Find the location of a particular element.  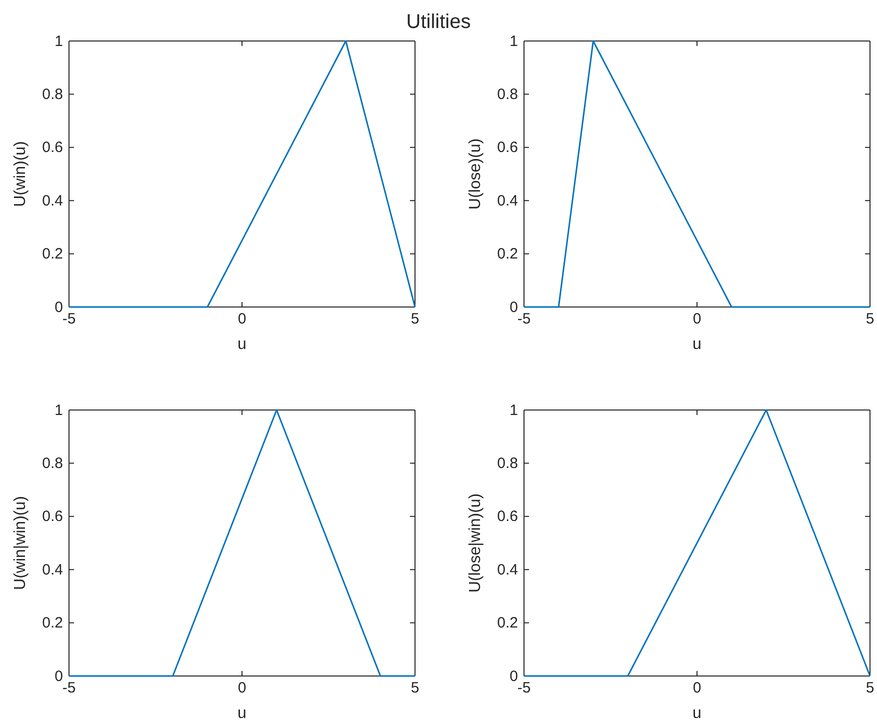

y-axis-title: U(win)(u) is located at coordinates (20, 174).